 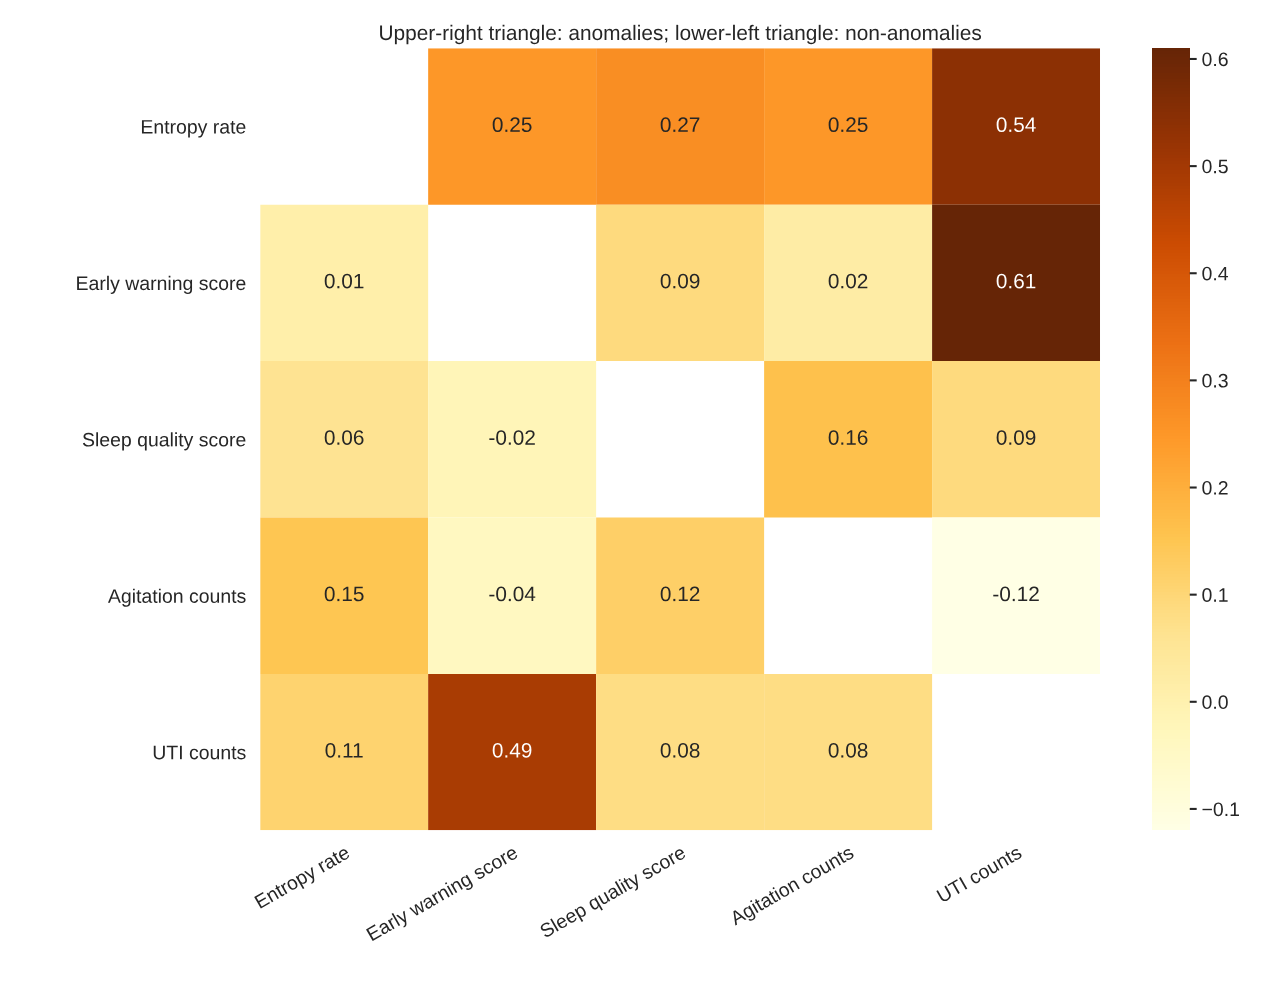 What do you see at coordinates (512, 750) in the screenshot?
I see `data-label: 0.49` at bounding box center [512, 750].